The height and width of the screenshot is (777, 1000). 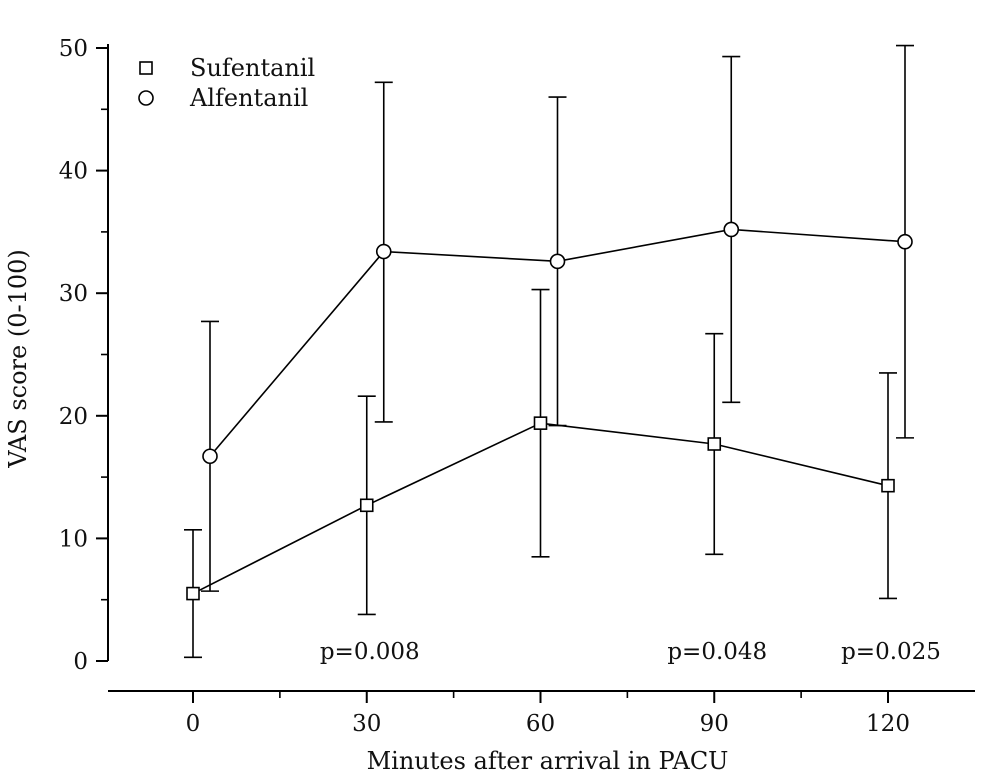 What do you see at coordinates (73, 417) in the screenshot?
I see `y-tick-label: 20` at bounding box center [73, 417].